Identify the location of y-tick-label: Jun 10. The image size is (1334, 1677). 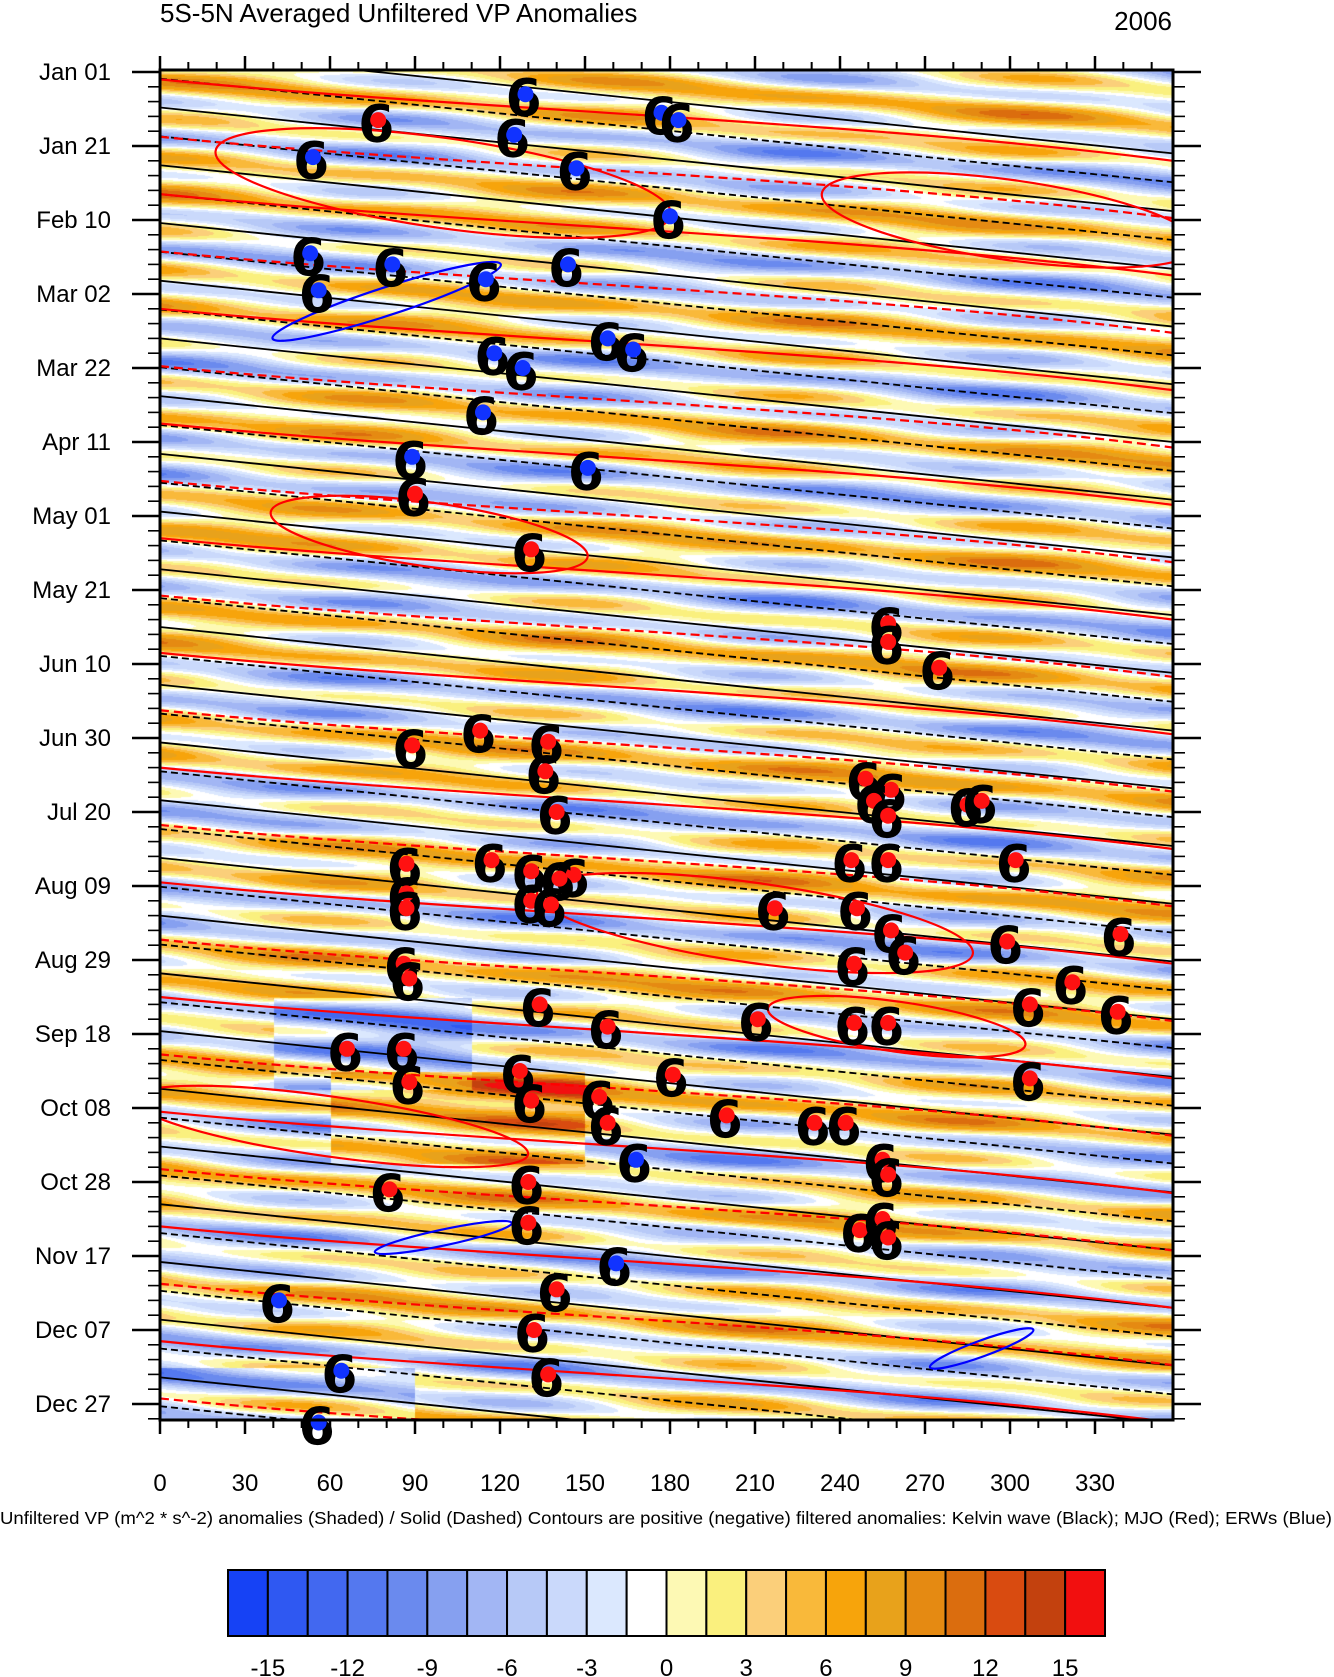
(75, 664).